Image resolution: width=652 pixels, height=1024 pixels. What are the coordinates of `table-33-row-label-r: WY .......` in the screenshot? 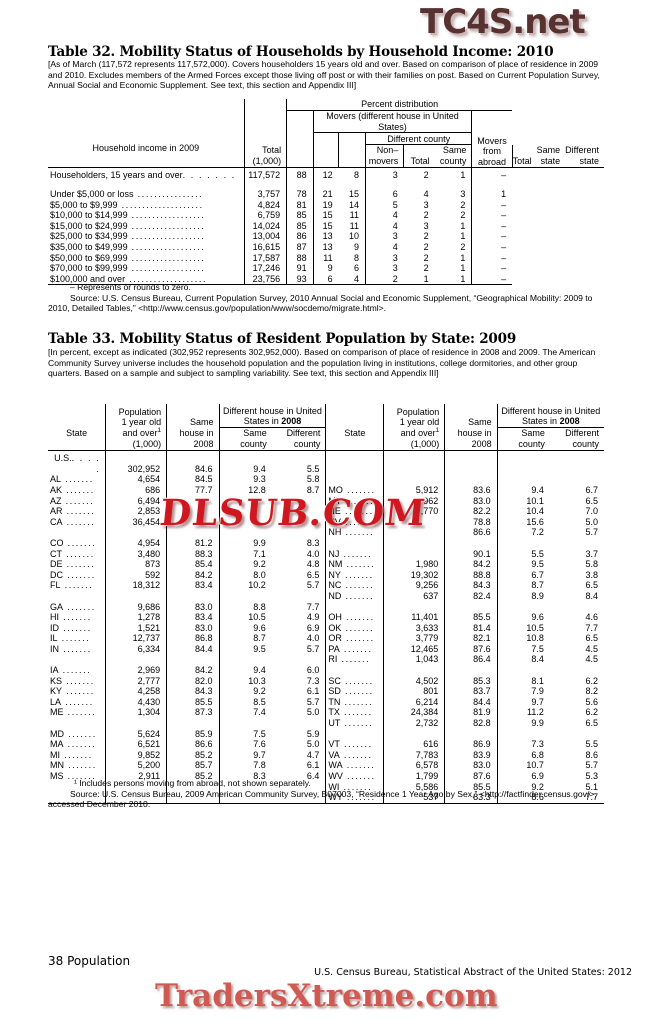 It's located at (354, 798).